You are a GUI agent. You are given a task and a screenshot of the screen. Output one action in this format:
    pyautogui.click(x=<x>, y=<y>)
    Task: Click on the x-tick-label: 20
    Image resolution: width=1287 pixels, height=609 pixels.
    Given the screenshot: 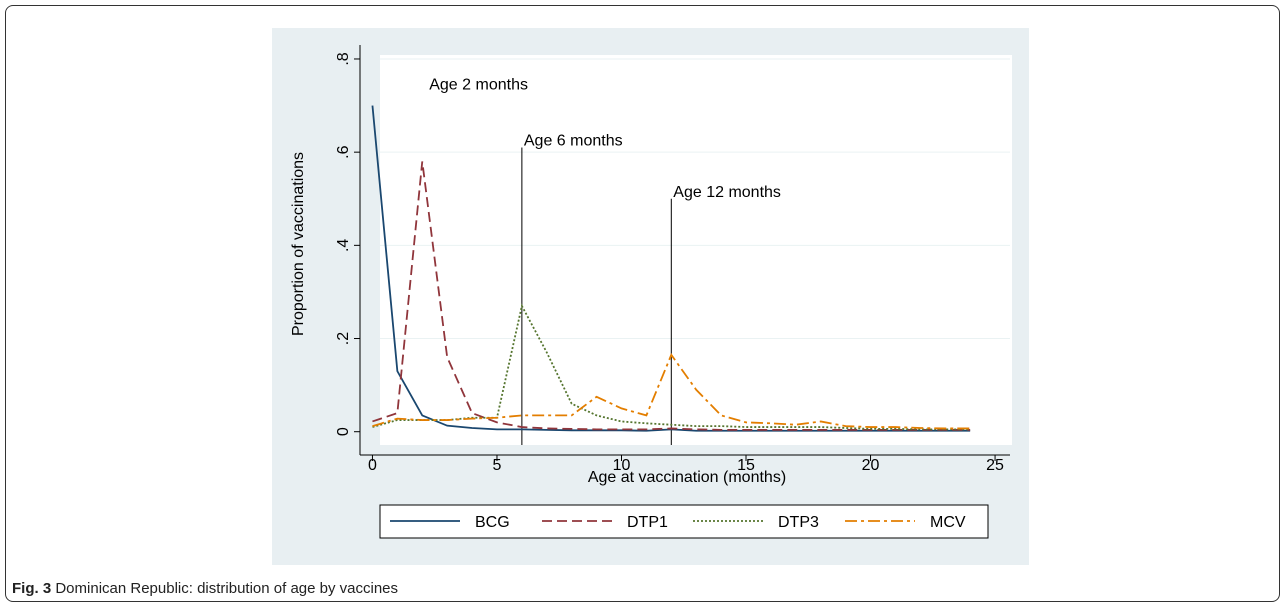 What is the action you would take?
    pyautogui.click(x=871, y=465)
    